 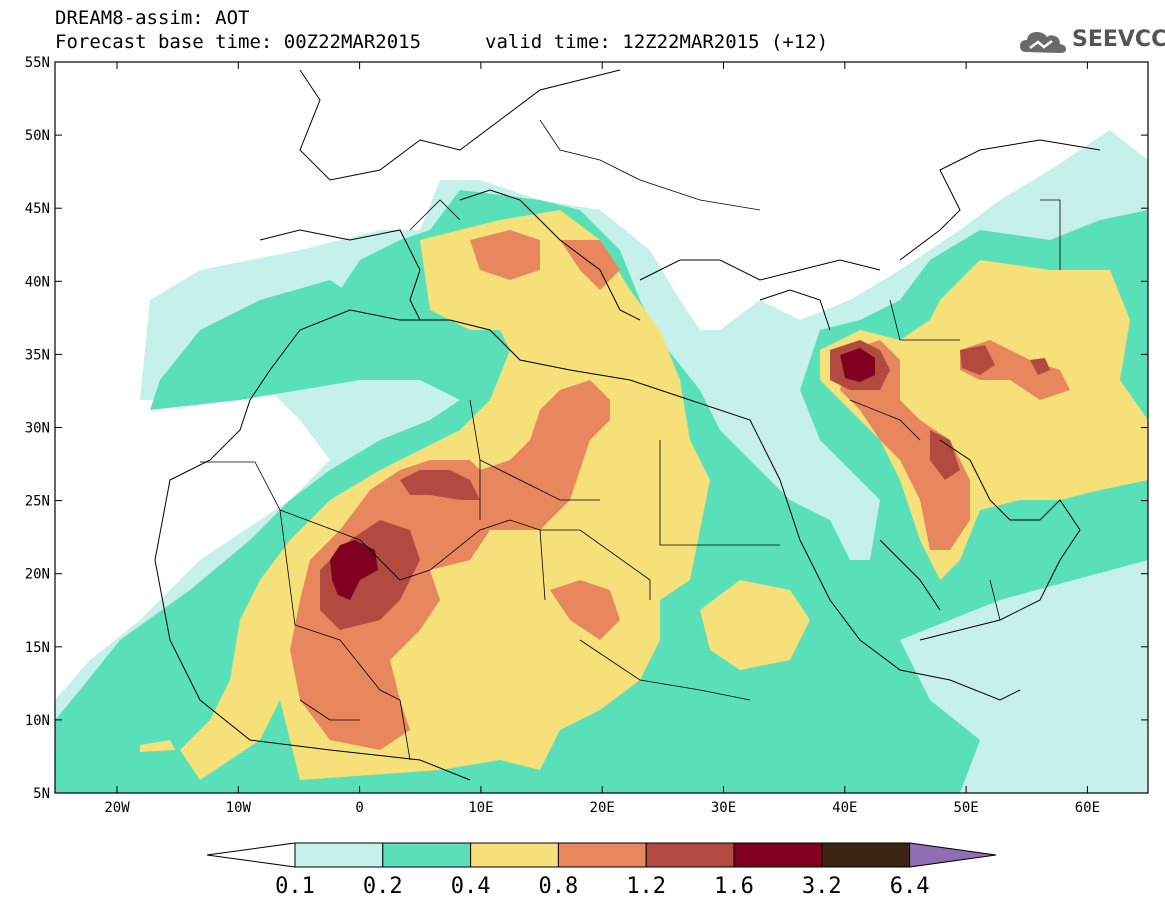 What do you see at coordinates (37, 282) in the screenshot?
I see `lat-label: 40N` at bounding box center [37, 282].